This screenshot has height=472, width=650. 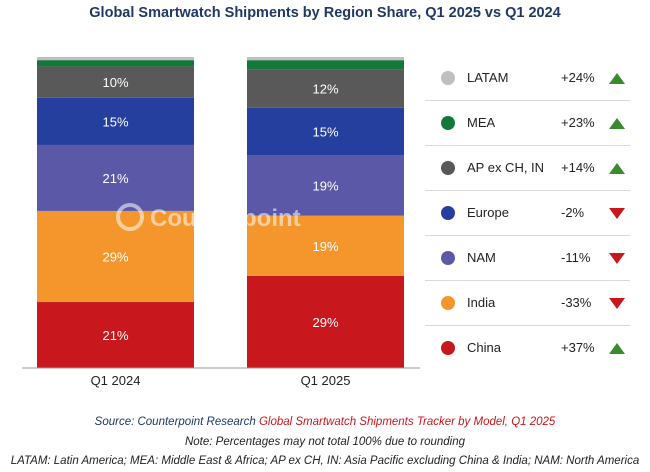 What do you see at coordinates (527, 303) in the screenshot?
I see `legend-item: India -33%` at bounding box center [527, 303].